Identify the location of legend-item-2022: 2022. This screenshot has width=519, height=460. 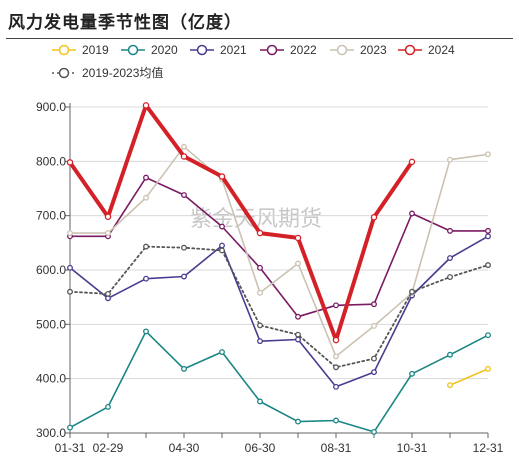
(288, 50).